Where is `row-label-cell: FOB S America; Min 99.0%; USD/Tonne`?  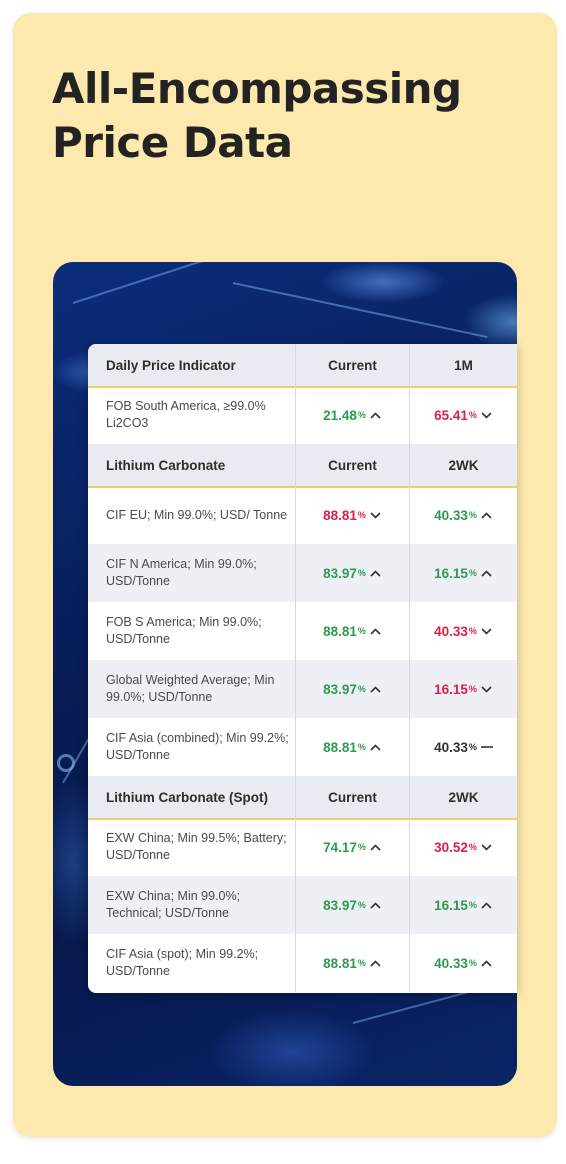
row-label-cell: FOB S America; Min 99.0%; USD/Tonne is located at coordinates (192, 631).